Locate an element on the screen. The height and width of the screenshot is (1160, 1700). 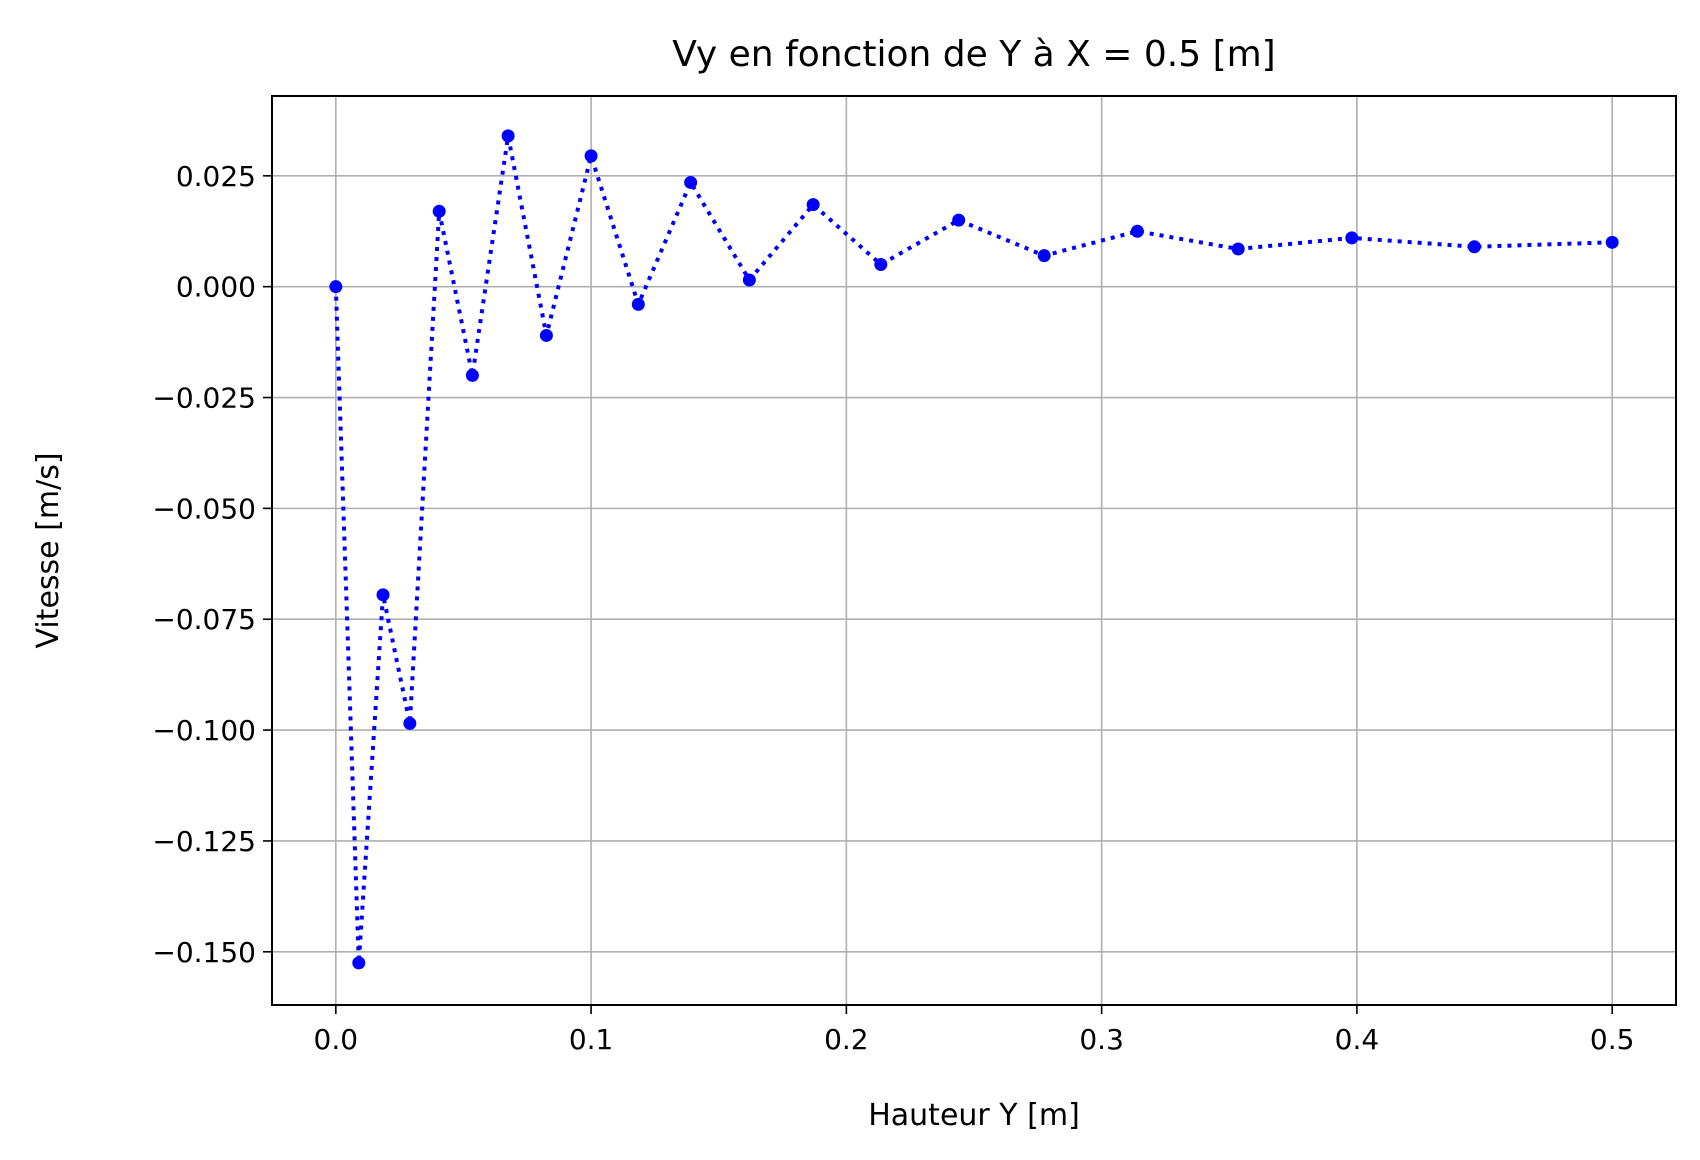
y-tick-label: −0.025 is located at coordinates (204, 398).